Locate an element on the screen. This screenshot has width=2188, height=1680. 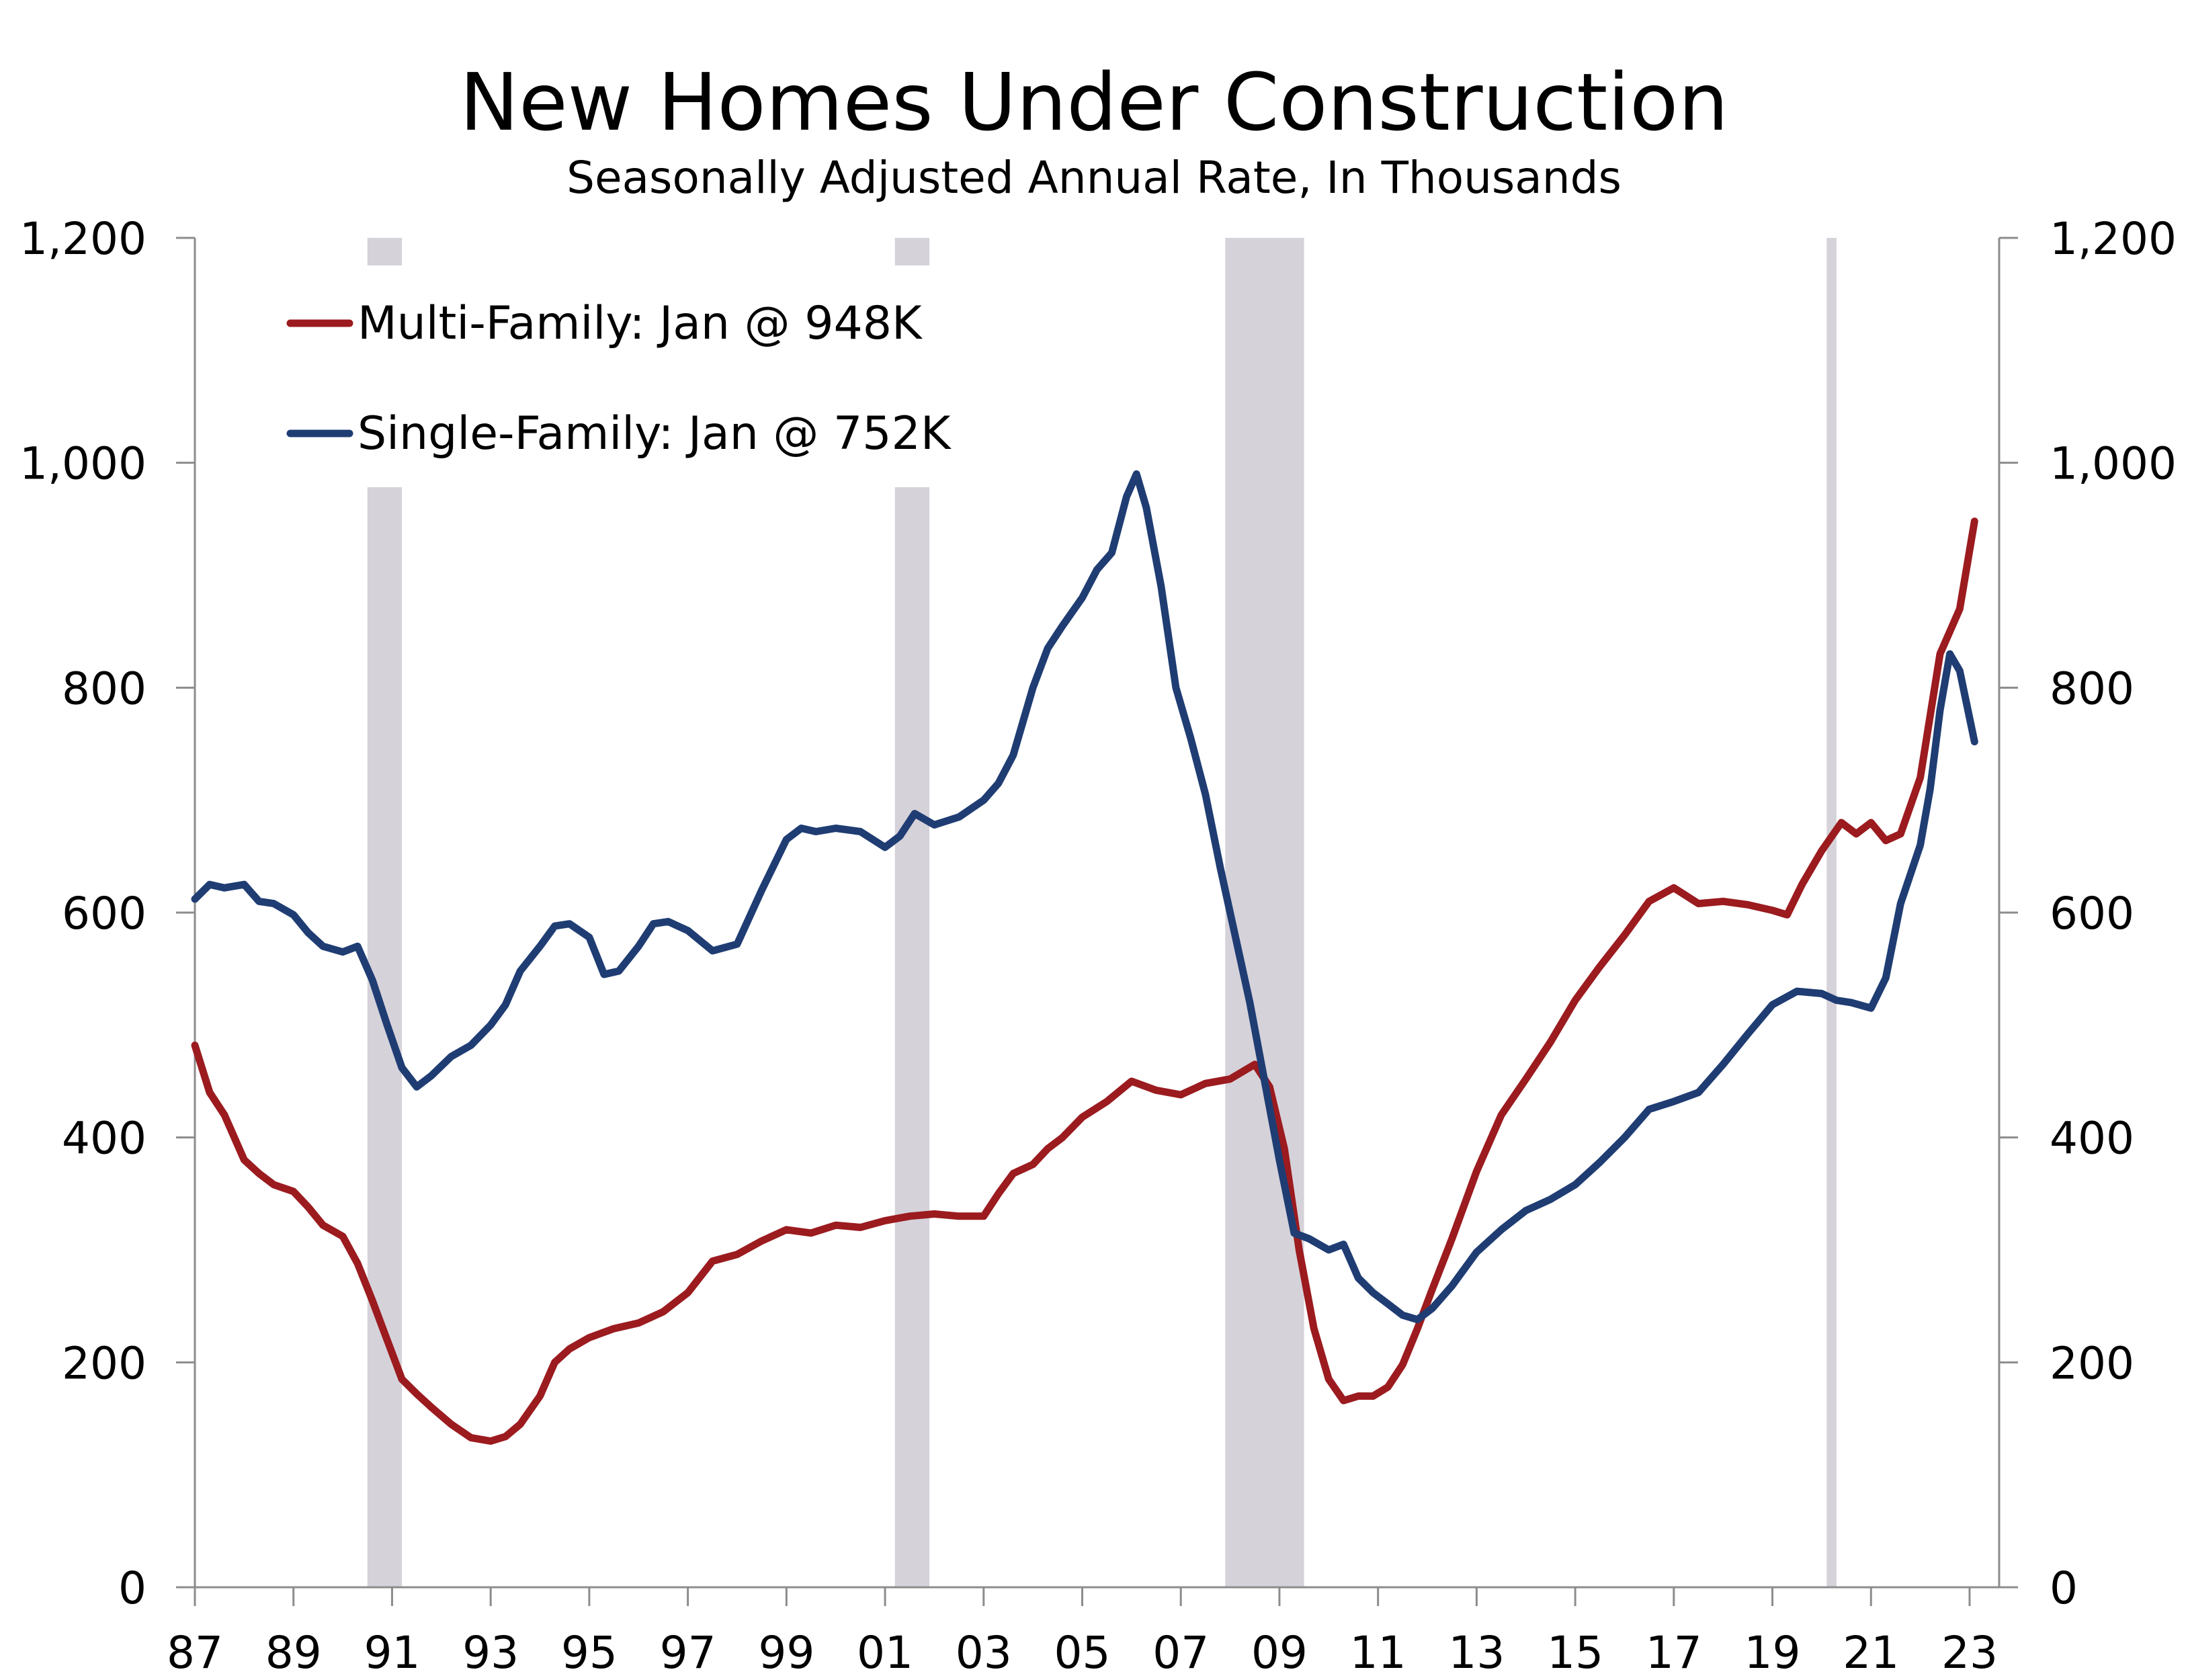
y-tick-label-right: 200 is located at coordinates (2092, 1363).